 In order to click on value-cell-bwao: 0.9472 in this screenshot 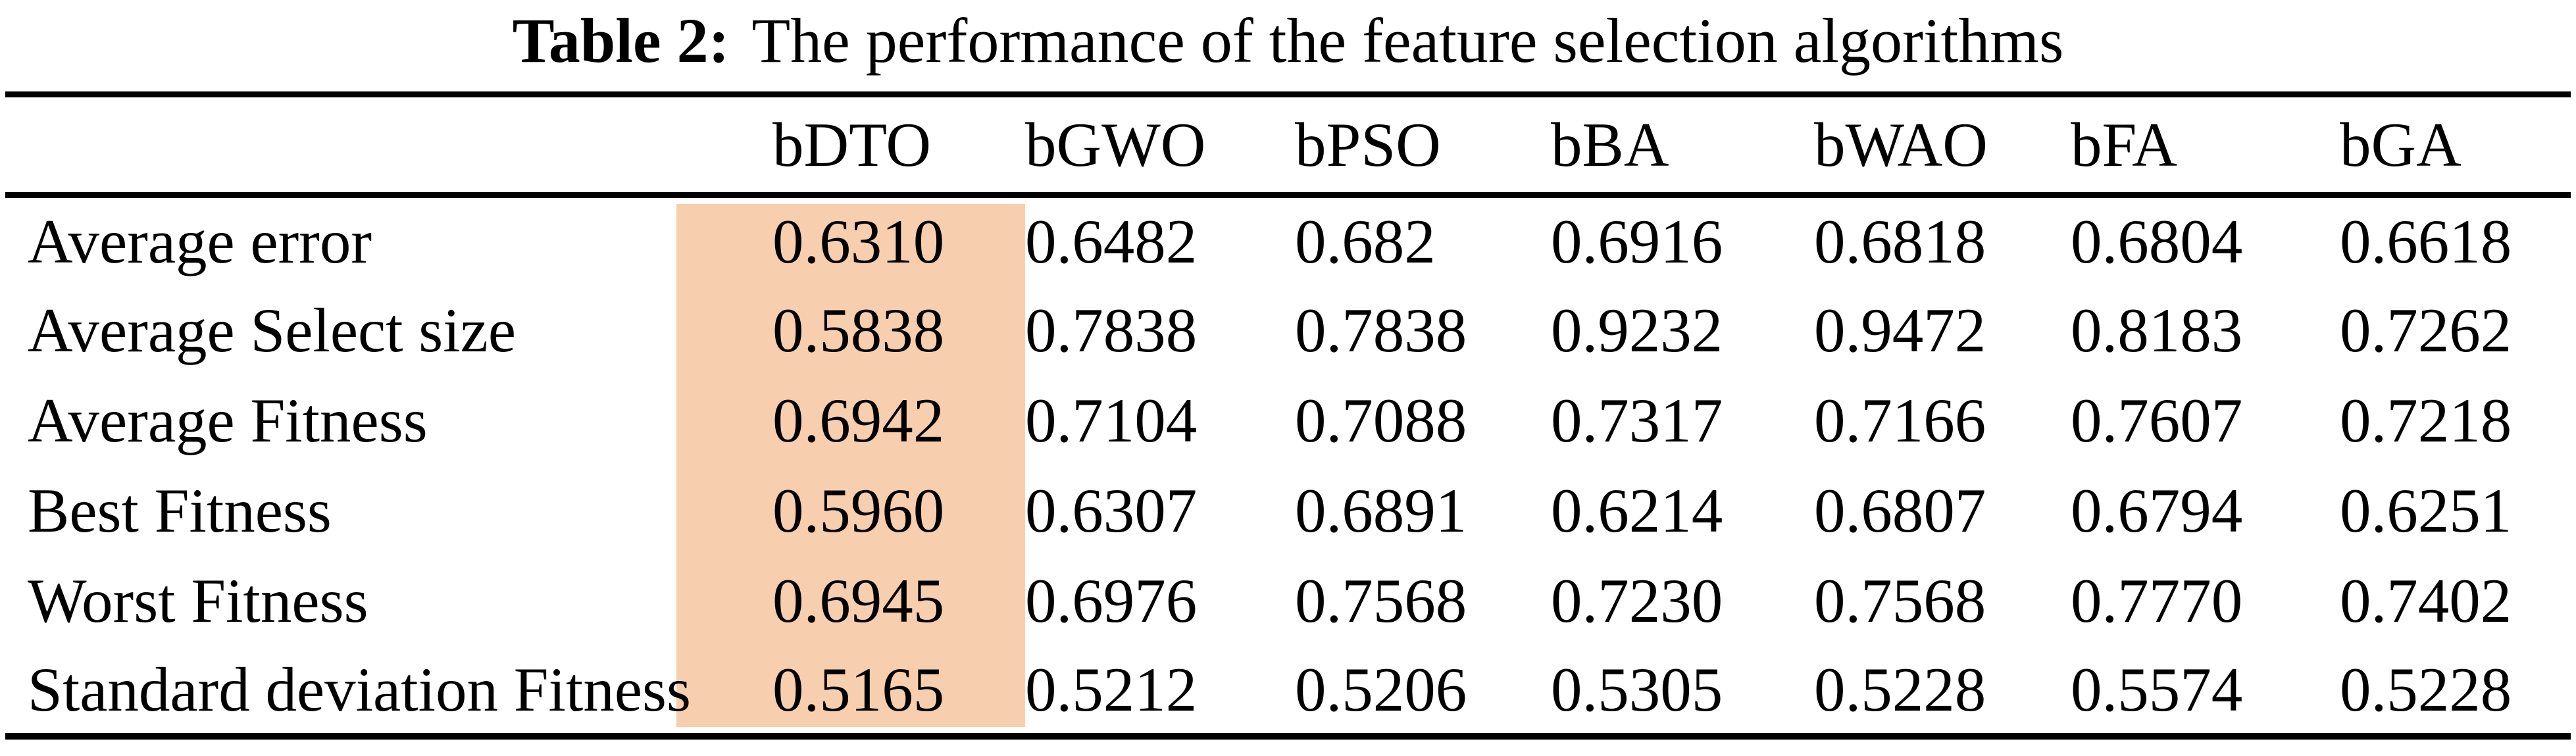, I will do `click(1900, 330)`.